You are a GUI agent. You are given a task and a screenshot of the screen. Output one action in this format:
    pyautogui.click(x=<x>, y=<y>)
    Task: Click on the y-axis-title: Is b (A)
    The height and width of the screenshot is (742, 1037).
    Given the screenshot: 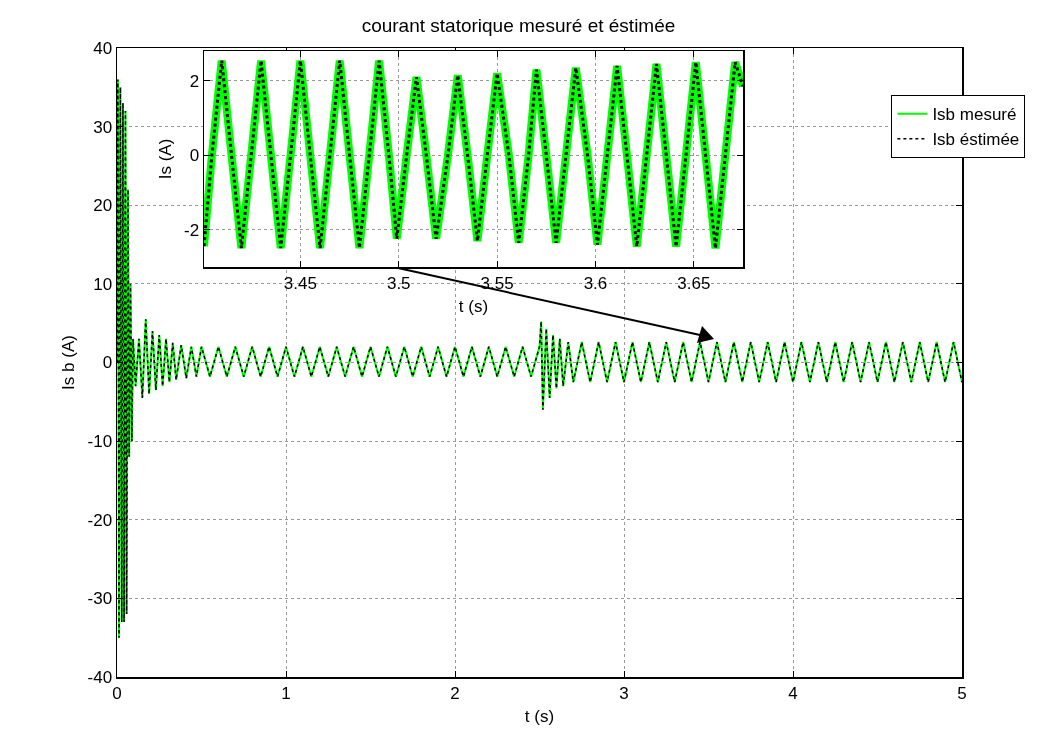 What is the action you would take?
    pyautogui.click(x=69, y=362)
    